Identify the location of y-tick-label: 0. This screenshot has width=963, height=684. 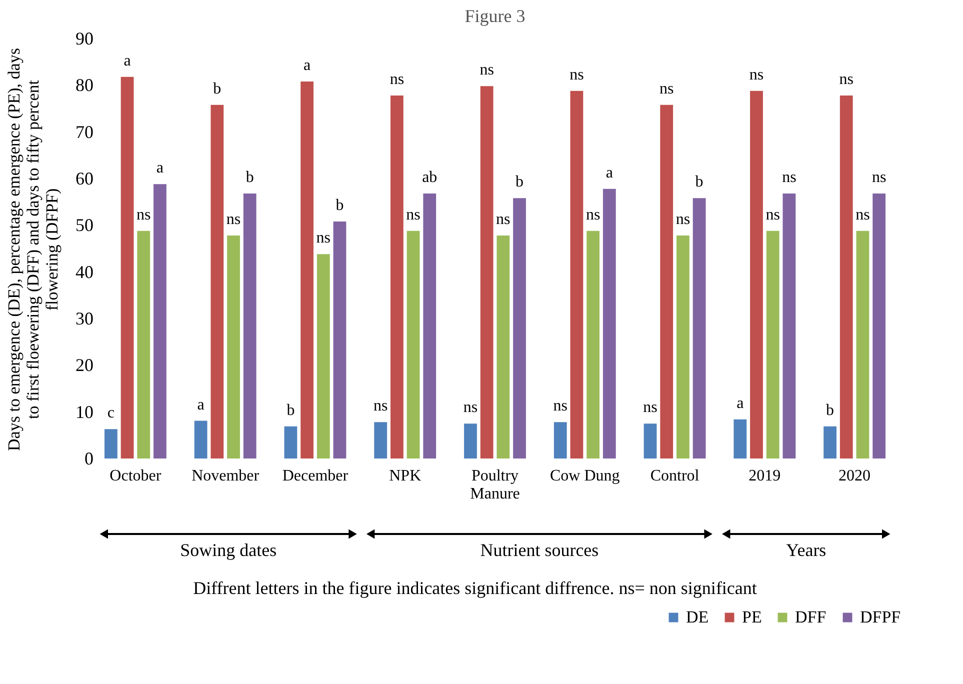
(89, 458).